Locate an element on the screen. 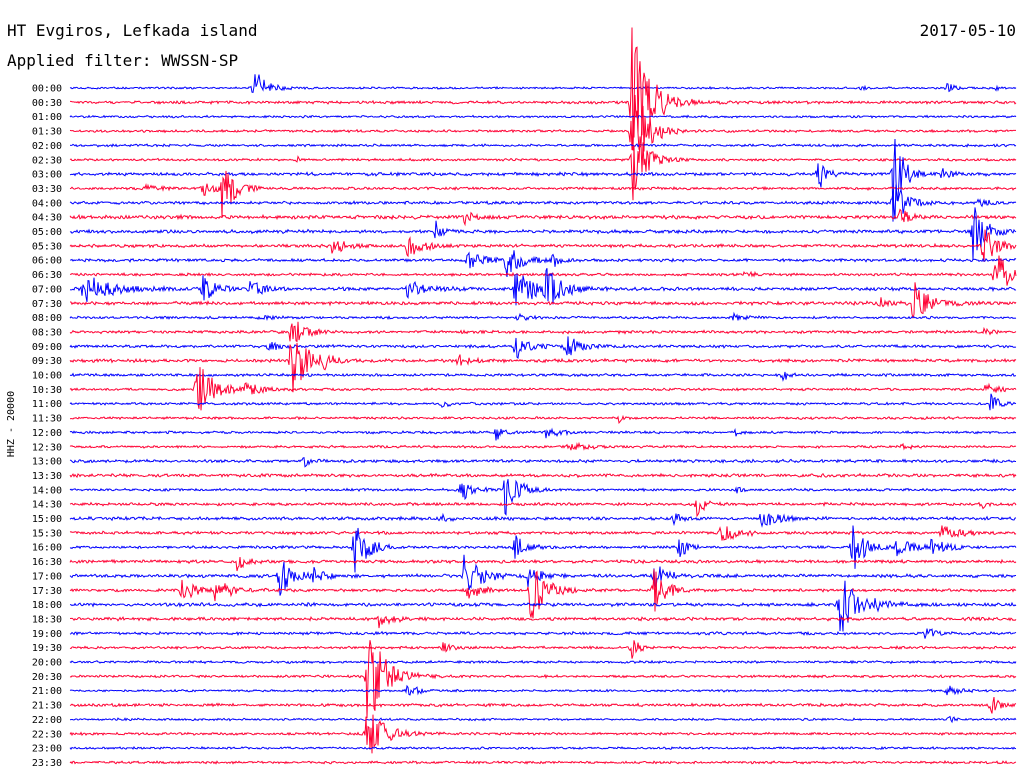  time-tick-label: 20:00 is located at coordinates (47, 663).